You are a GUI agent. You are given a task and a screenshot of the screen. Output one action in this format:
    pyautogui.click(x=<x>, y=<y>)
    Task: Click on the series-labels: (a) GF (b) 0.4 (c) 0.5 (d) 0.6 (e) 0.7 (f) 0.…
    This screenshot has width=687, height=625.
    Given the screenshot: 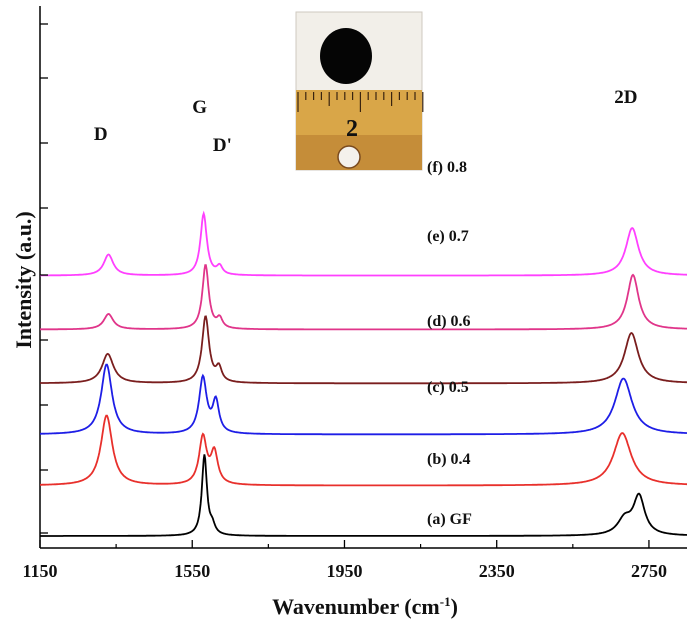 What is the action you would take?
    pyautogui.click(x=449, y=343)
    